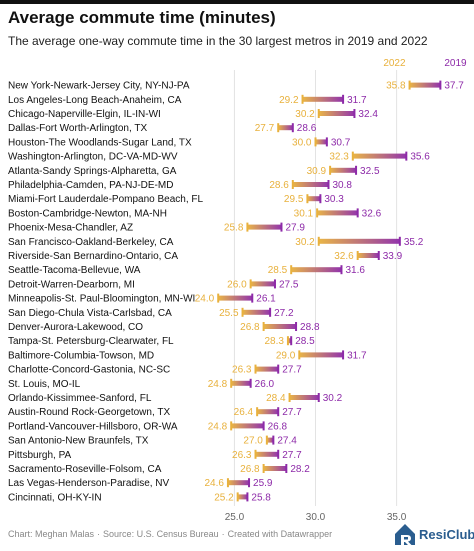  Describe the element at coordinates (261, 497) in the screenshot. I see `value-label-2019: 25.8` at that location.